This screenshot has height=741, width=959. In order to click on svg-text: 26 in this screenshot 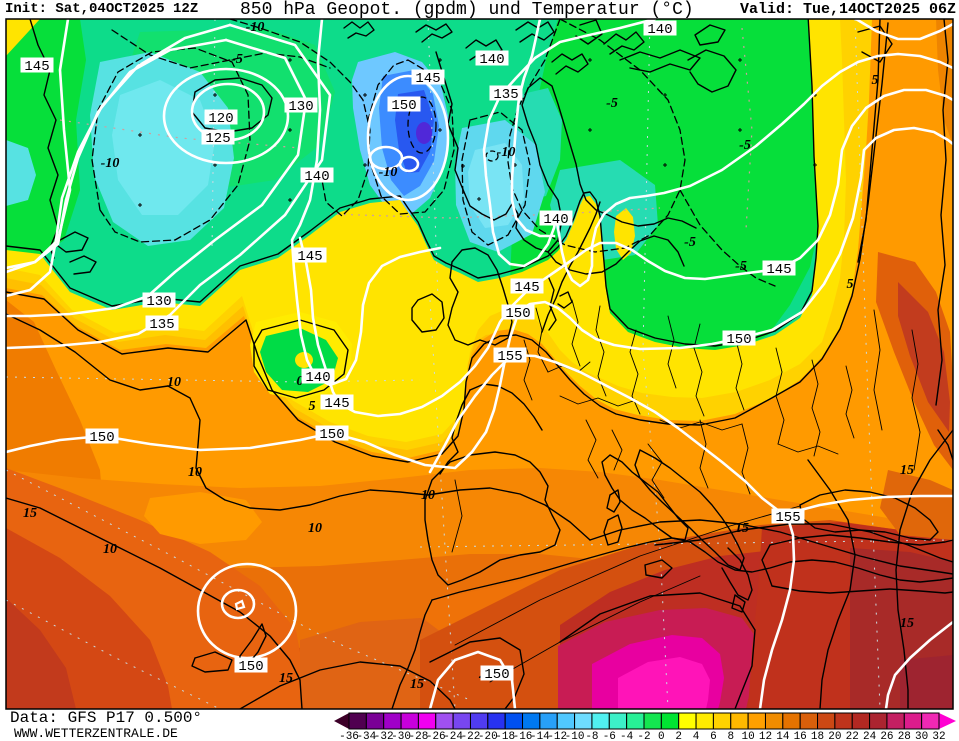, I will do `click(886, 736)`.